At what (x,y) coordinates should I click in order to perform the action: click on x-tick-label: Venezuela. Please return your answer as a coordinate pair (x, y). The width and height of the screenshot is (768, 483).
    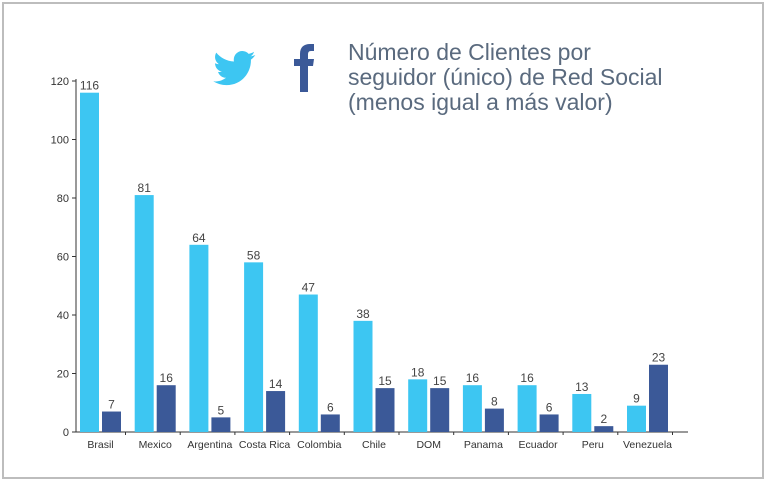
    Looking at the image, I should click on (647, 445).